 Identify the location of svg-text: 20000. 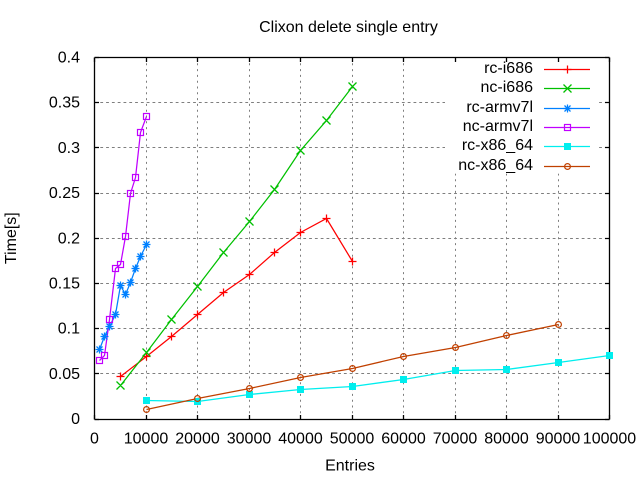
(197, 439).